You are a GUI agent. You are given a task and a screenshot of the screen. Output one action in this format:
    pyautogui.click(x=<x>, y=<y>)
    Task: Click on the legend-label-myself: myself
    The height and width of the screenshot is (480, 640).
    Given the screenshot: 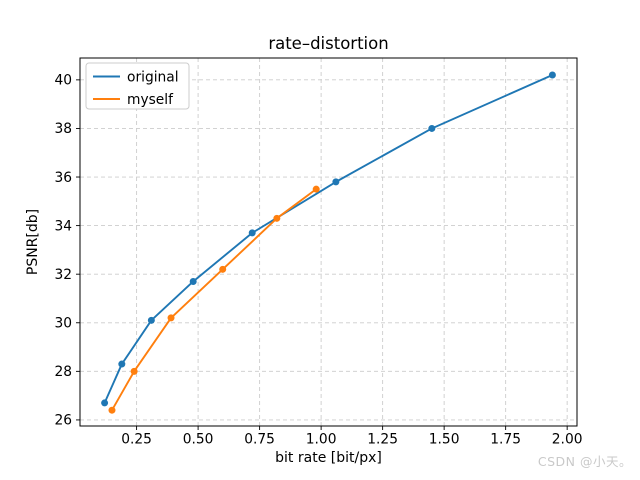 What is the action you would take?
    pyautogui.click(x=150, y=100)
    